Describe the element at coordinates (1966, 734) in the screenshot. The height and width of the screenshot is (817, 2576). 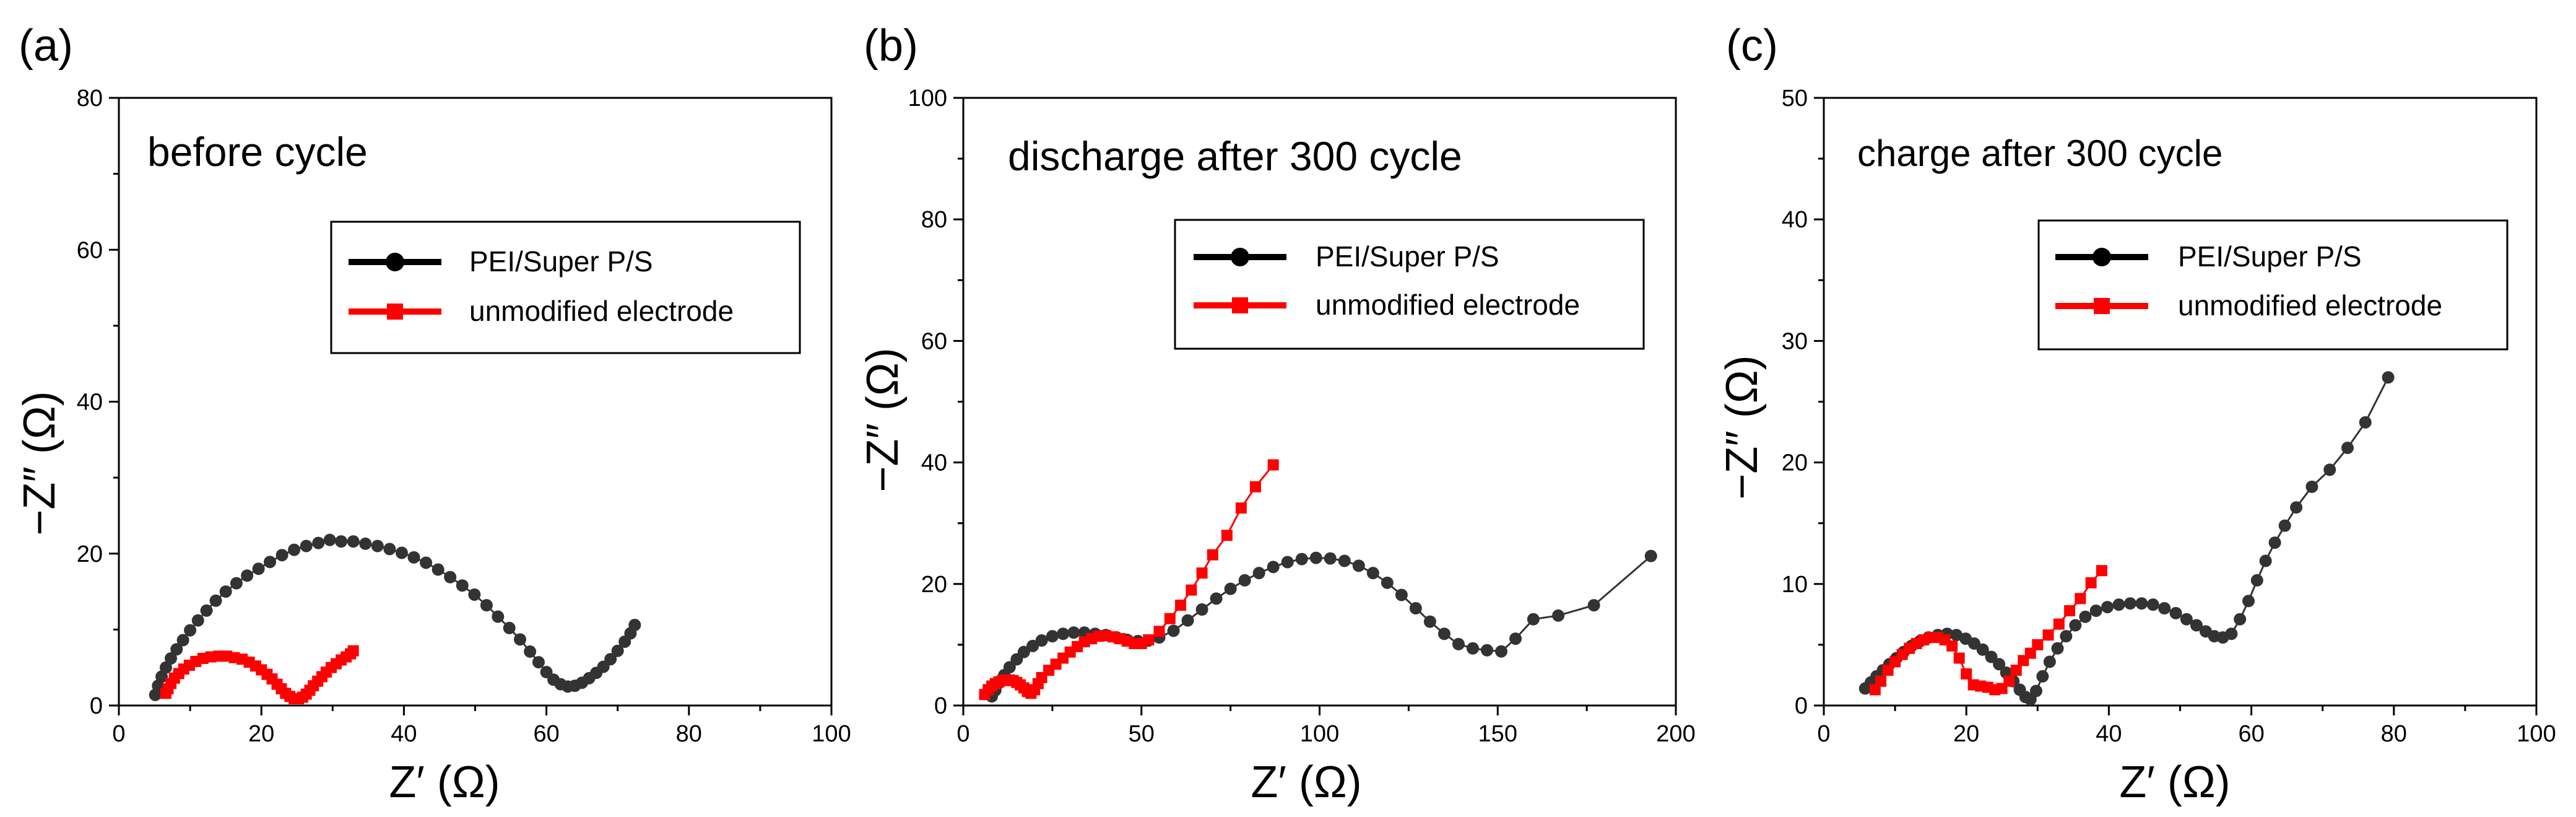
I see `x-tick-label: 20` at that location.